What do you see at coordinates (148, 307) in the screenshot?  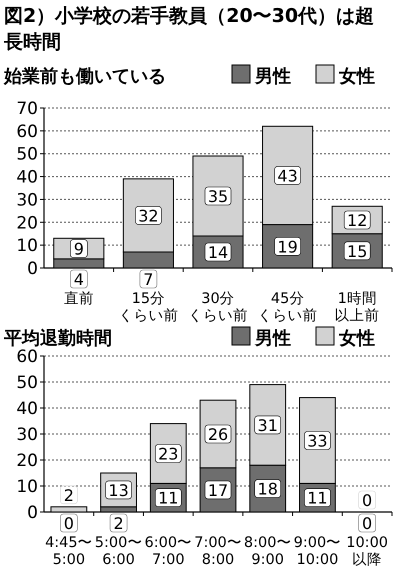 I see `x-tick-label: 15分くらい前` at bounding box center [148, 307].